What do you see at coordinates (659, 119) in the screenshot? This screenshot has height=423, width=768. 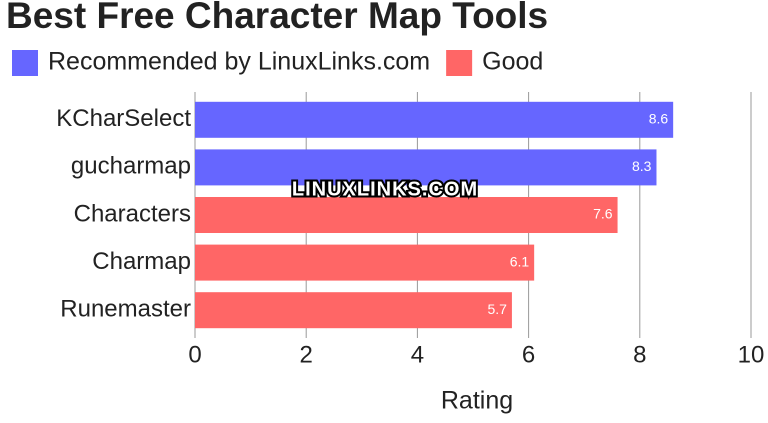 I see `value-label: 8.6` at bounding box center [659, 119].